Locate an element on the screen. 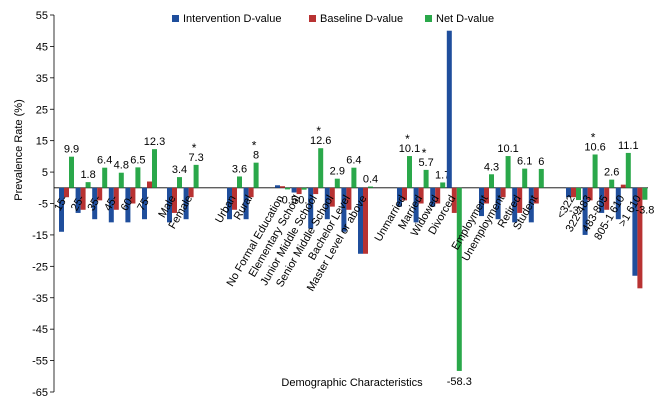 This screenshot has width=659, height=400. y-axis-ticks: 55 45 35 25 15 5 -5 -15 -25 -35 -45 -55 -65 is located at coordinates (43, 204).